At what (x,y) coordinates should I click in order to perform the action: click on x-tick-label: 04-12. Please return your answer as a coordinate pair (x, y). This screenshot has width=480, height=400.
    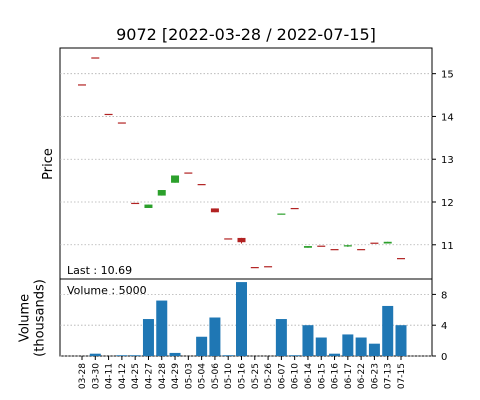
    Looking at the image, I should click on (123, 376).